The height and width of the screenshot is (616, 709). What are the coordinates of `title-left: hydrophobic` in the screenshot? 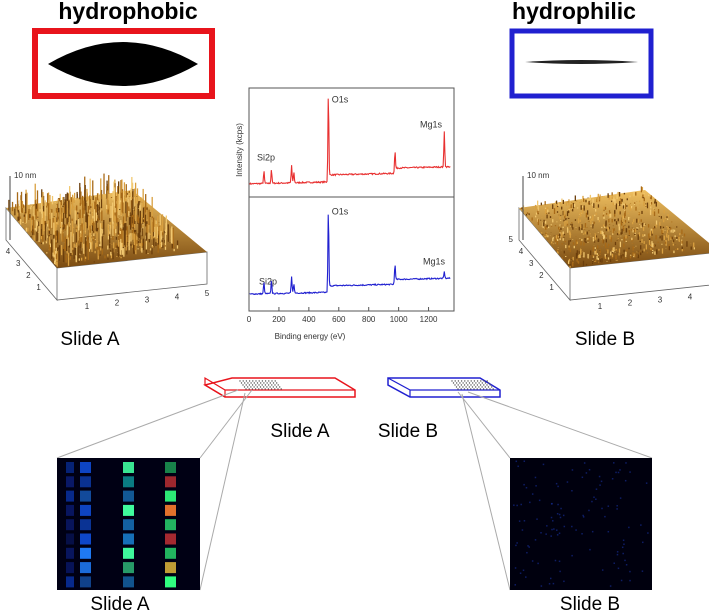 It's located at (127, 12).